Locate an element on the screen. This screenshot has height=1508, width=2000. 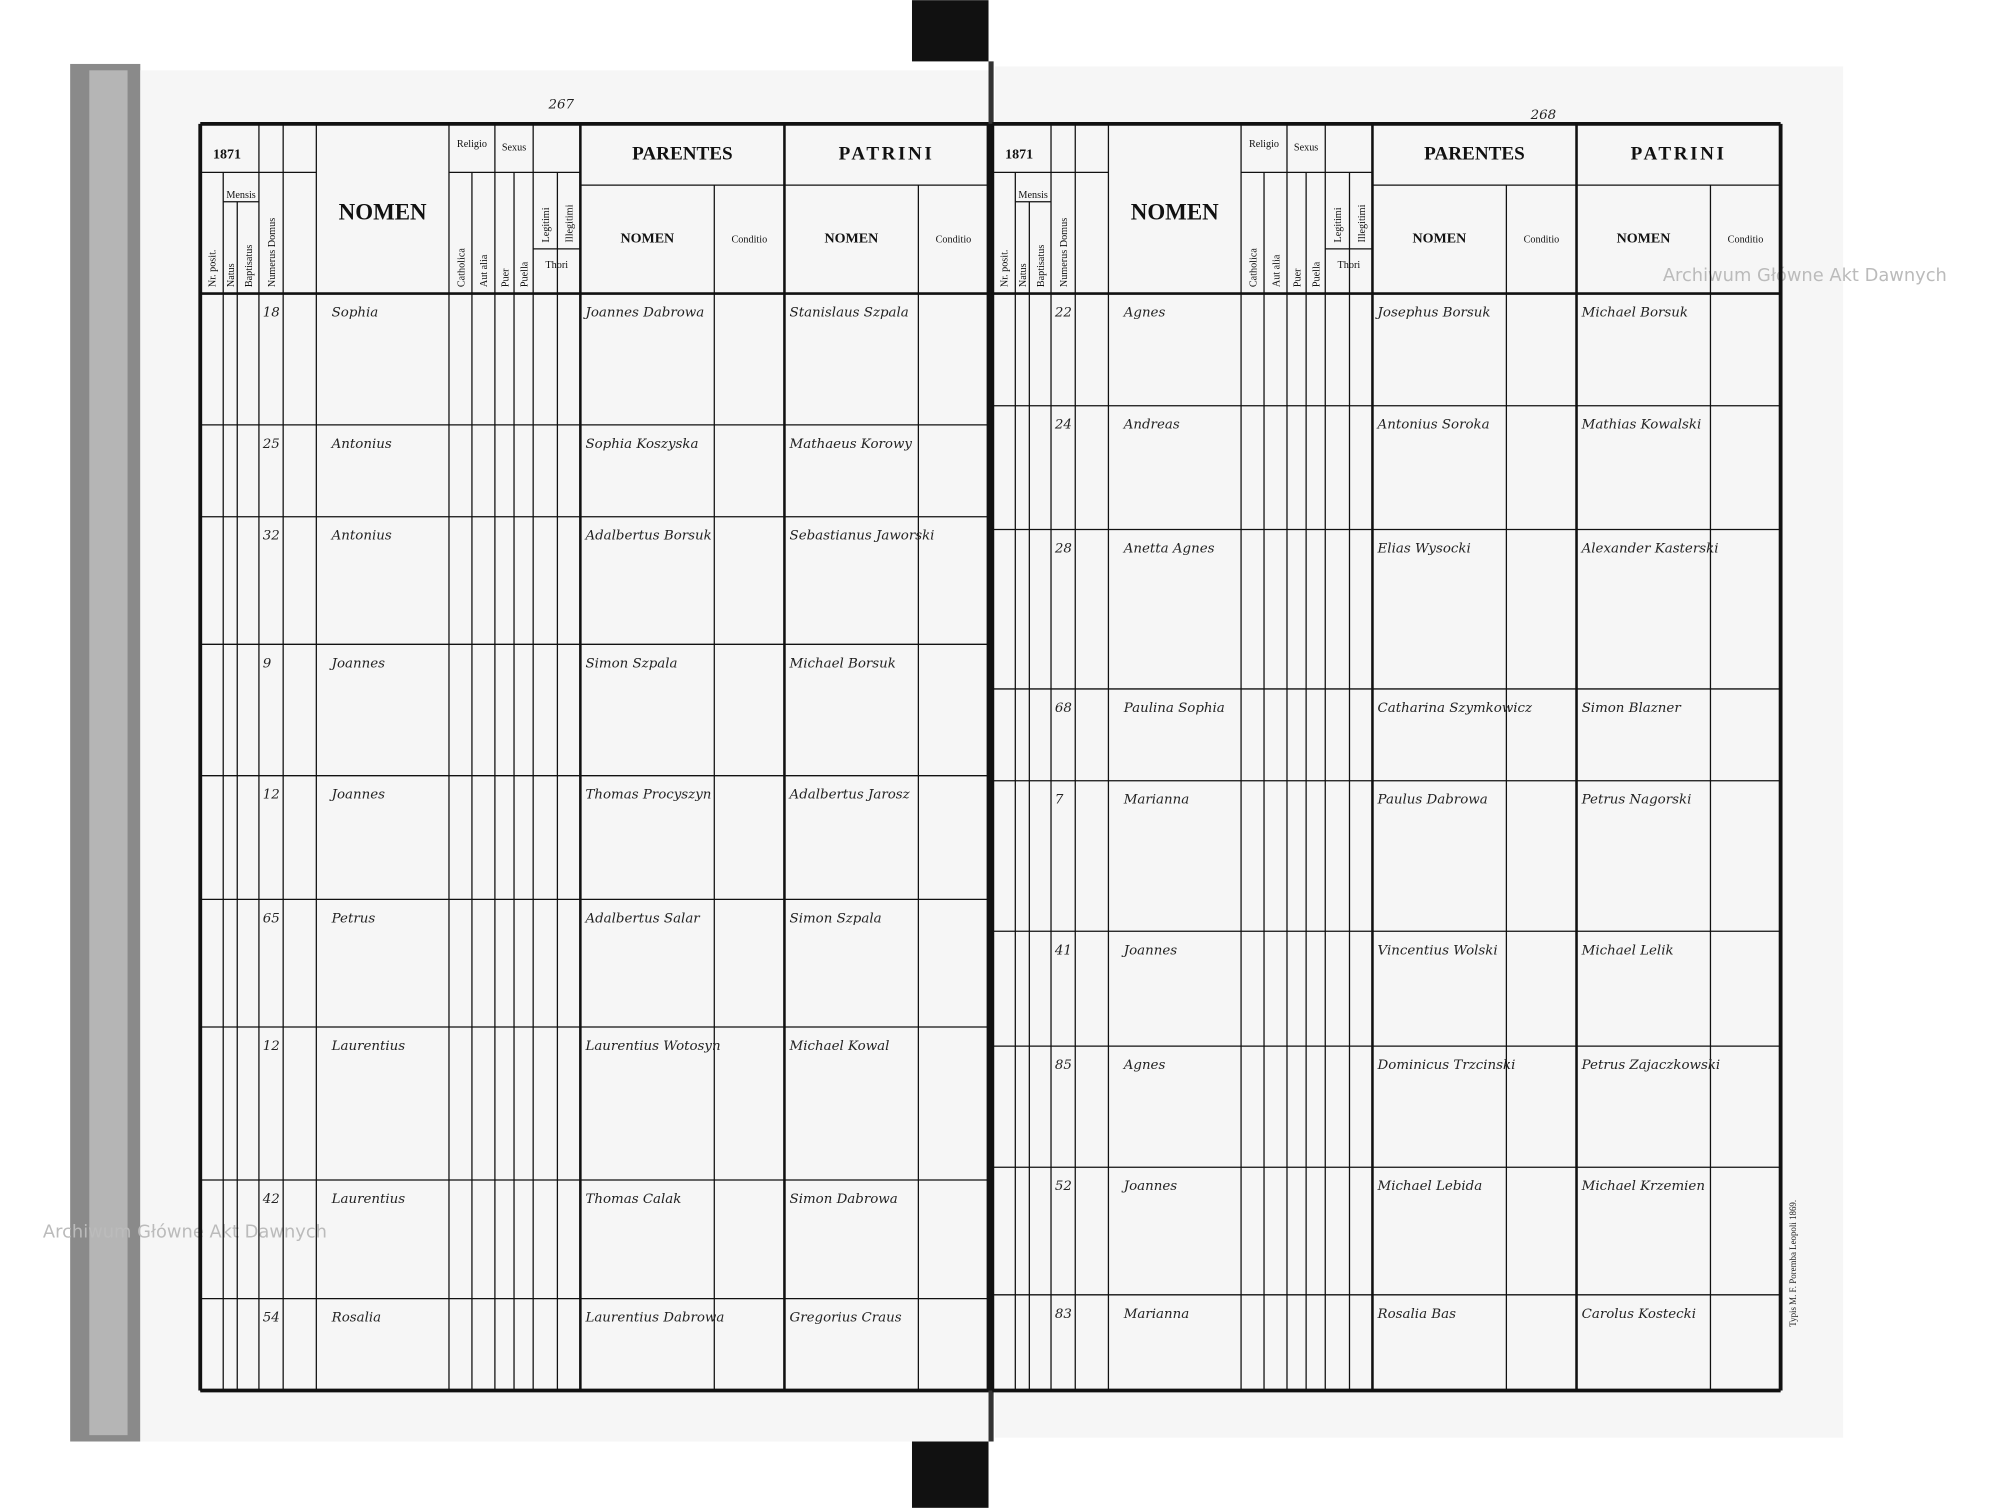
domus: 18 is located at coordinates (271, 313).